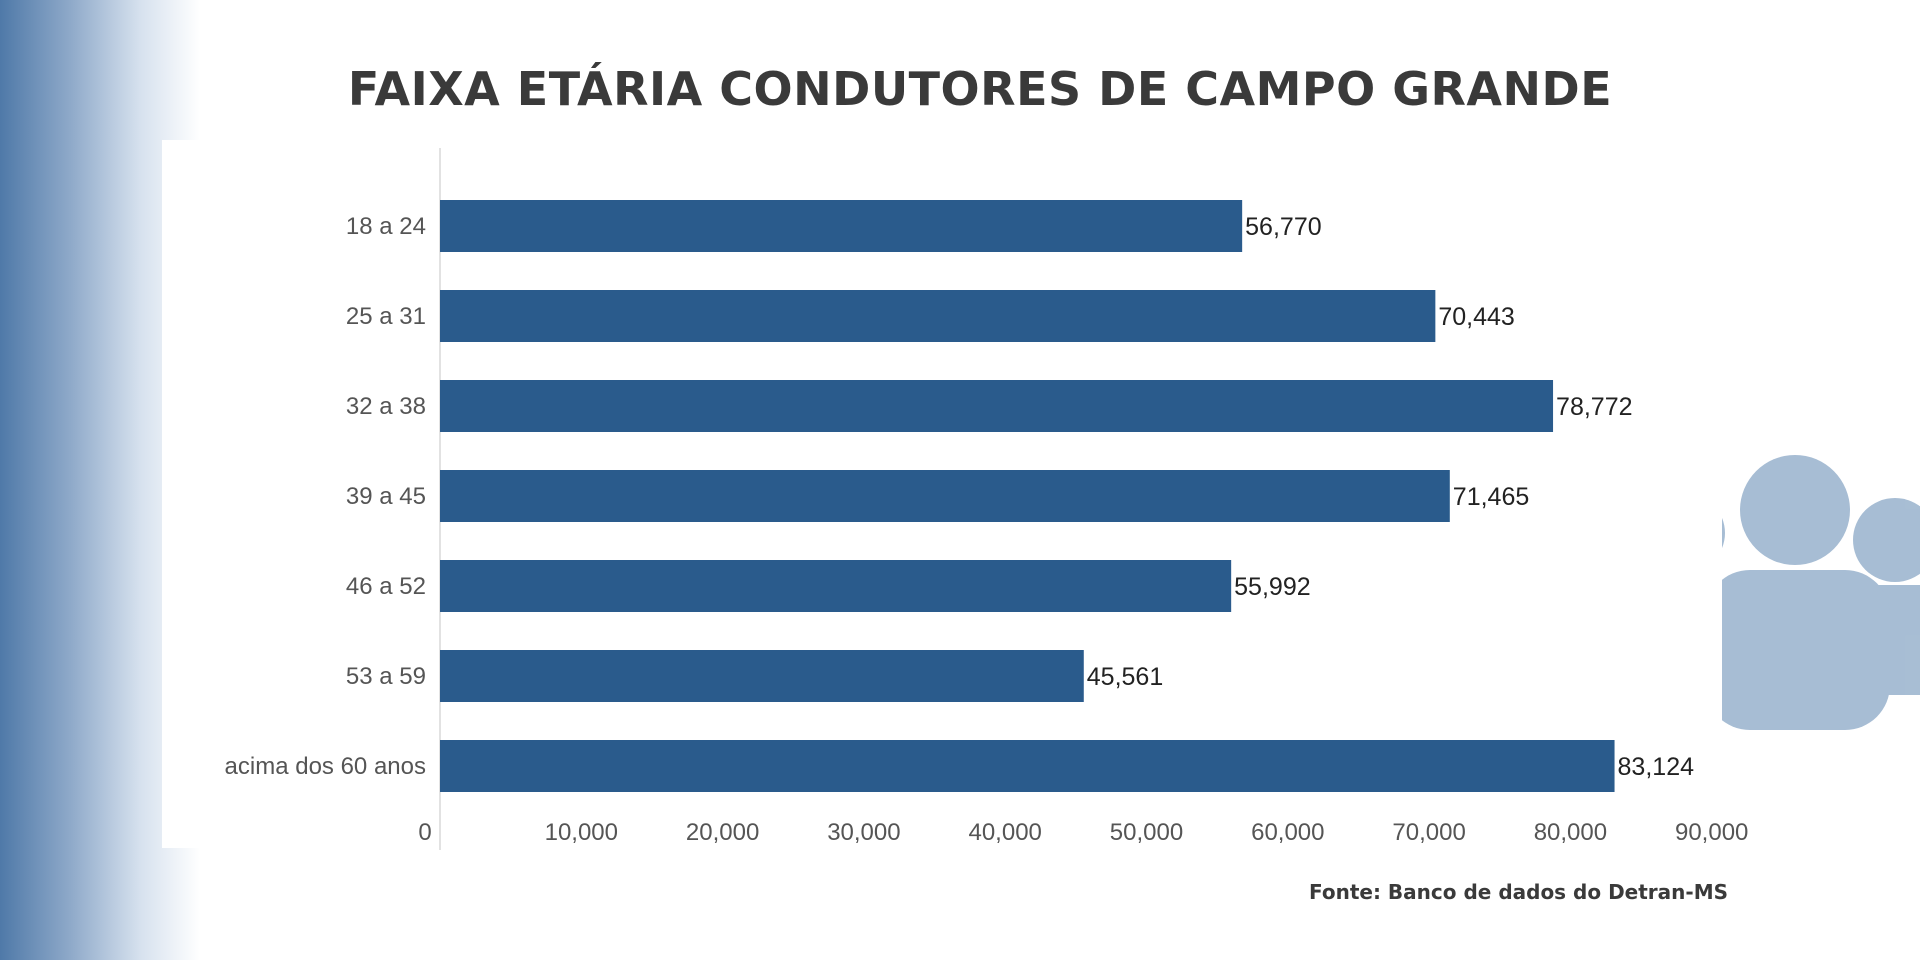 Image resolution: width=1920 pixels, height=960 pixels. I want to click on x-tick-label-4: 40,000, so click(1004, 832).